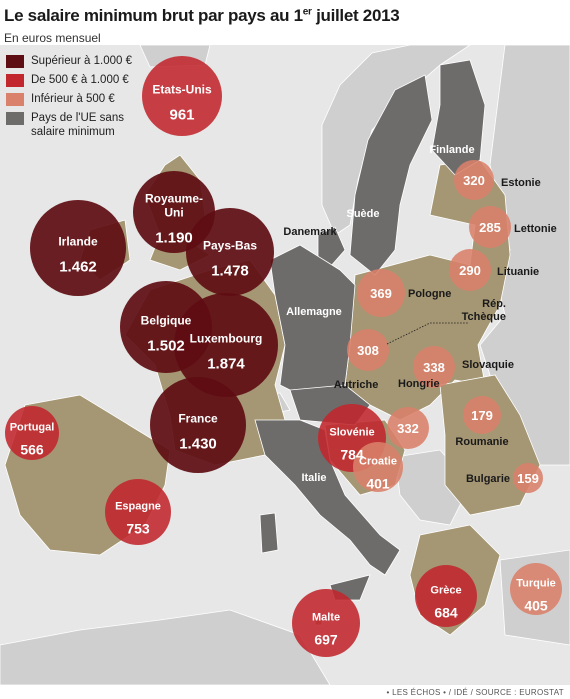  Describe the element at coordinates (362, 214) in the screenshot. I see `country-name-suede: Suède` at that location.